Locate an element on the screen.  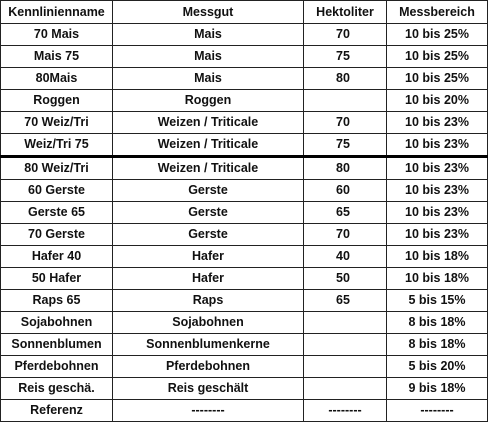
cell-messgut: Sonnenblumenkerne is located at coordinates (208, 344).